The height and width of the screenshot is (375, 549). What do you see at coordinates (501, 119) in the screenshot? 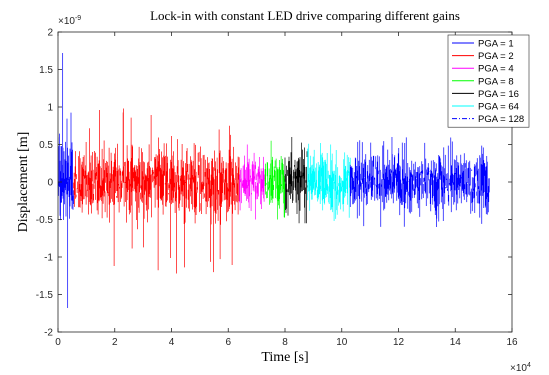
I see `legend-label: PGA = 128` at bounding box center [501, 119].